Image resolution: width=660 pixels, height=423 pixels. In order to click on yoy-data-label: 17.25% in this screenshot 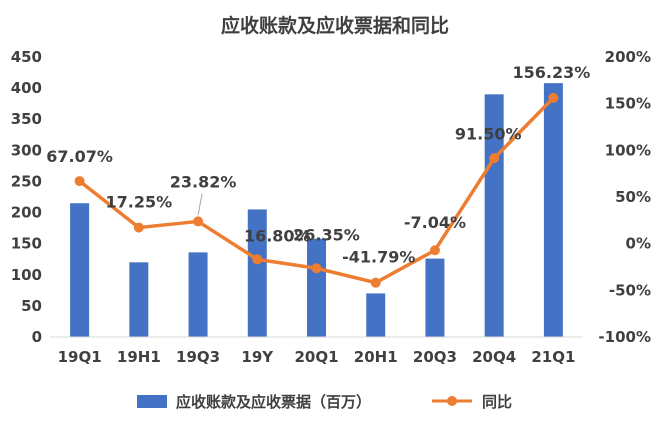, I will do `click(139, 202)`.